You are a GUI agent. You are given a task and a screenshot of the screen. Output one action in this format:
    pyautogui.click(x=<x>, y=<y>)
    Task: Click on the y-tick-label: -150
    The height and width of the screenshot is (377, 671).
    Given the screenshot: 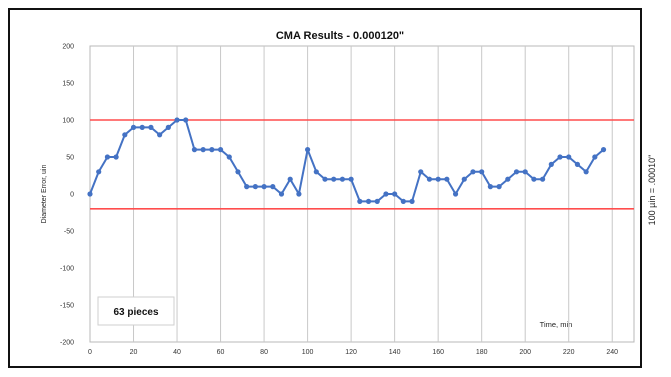 What is the action you would take?
    pyautogui.click(x=67, y=306)
    